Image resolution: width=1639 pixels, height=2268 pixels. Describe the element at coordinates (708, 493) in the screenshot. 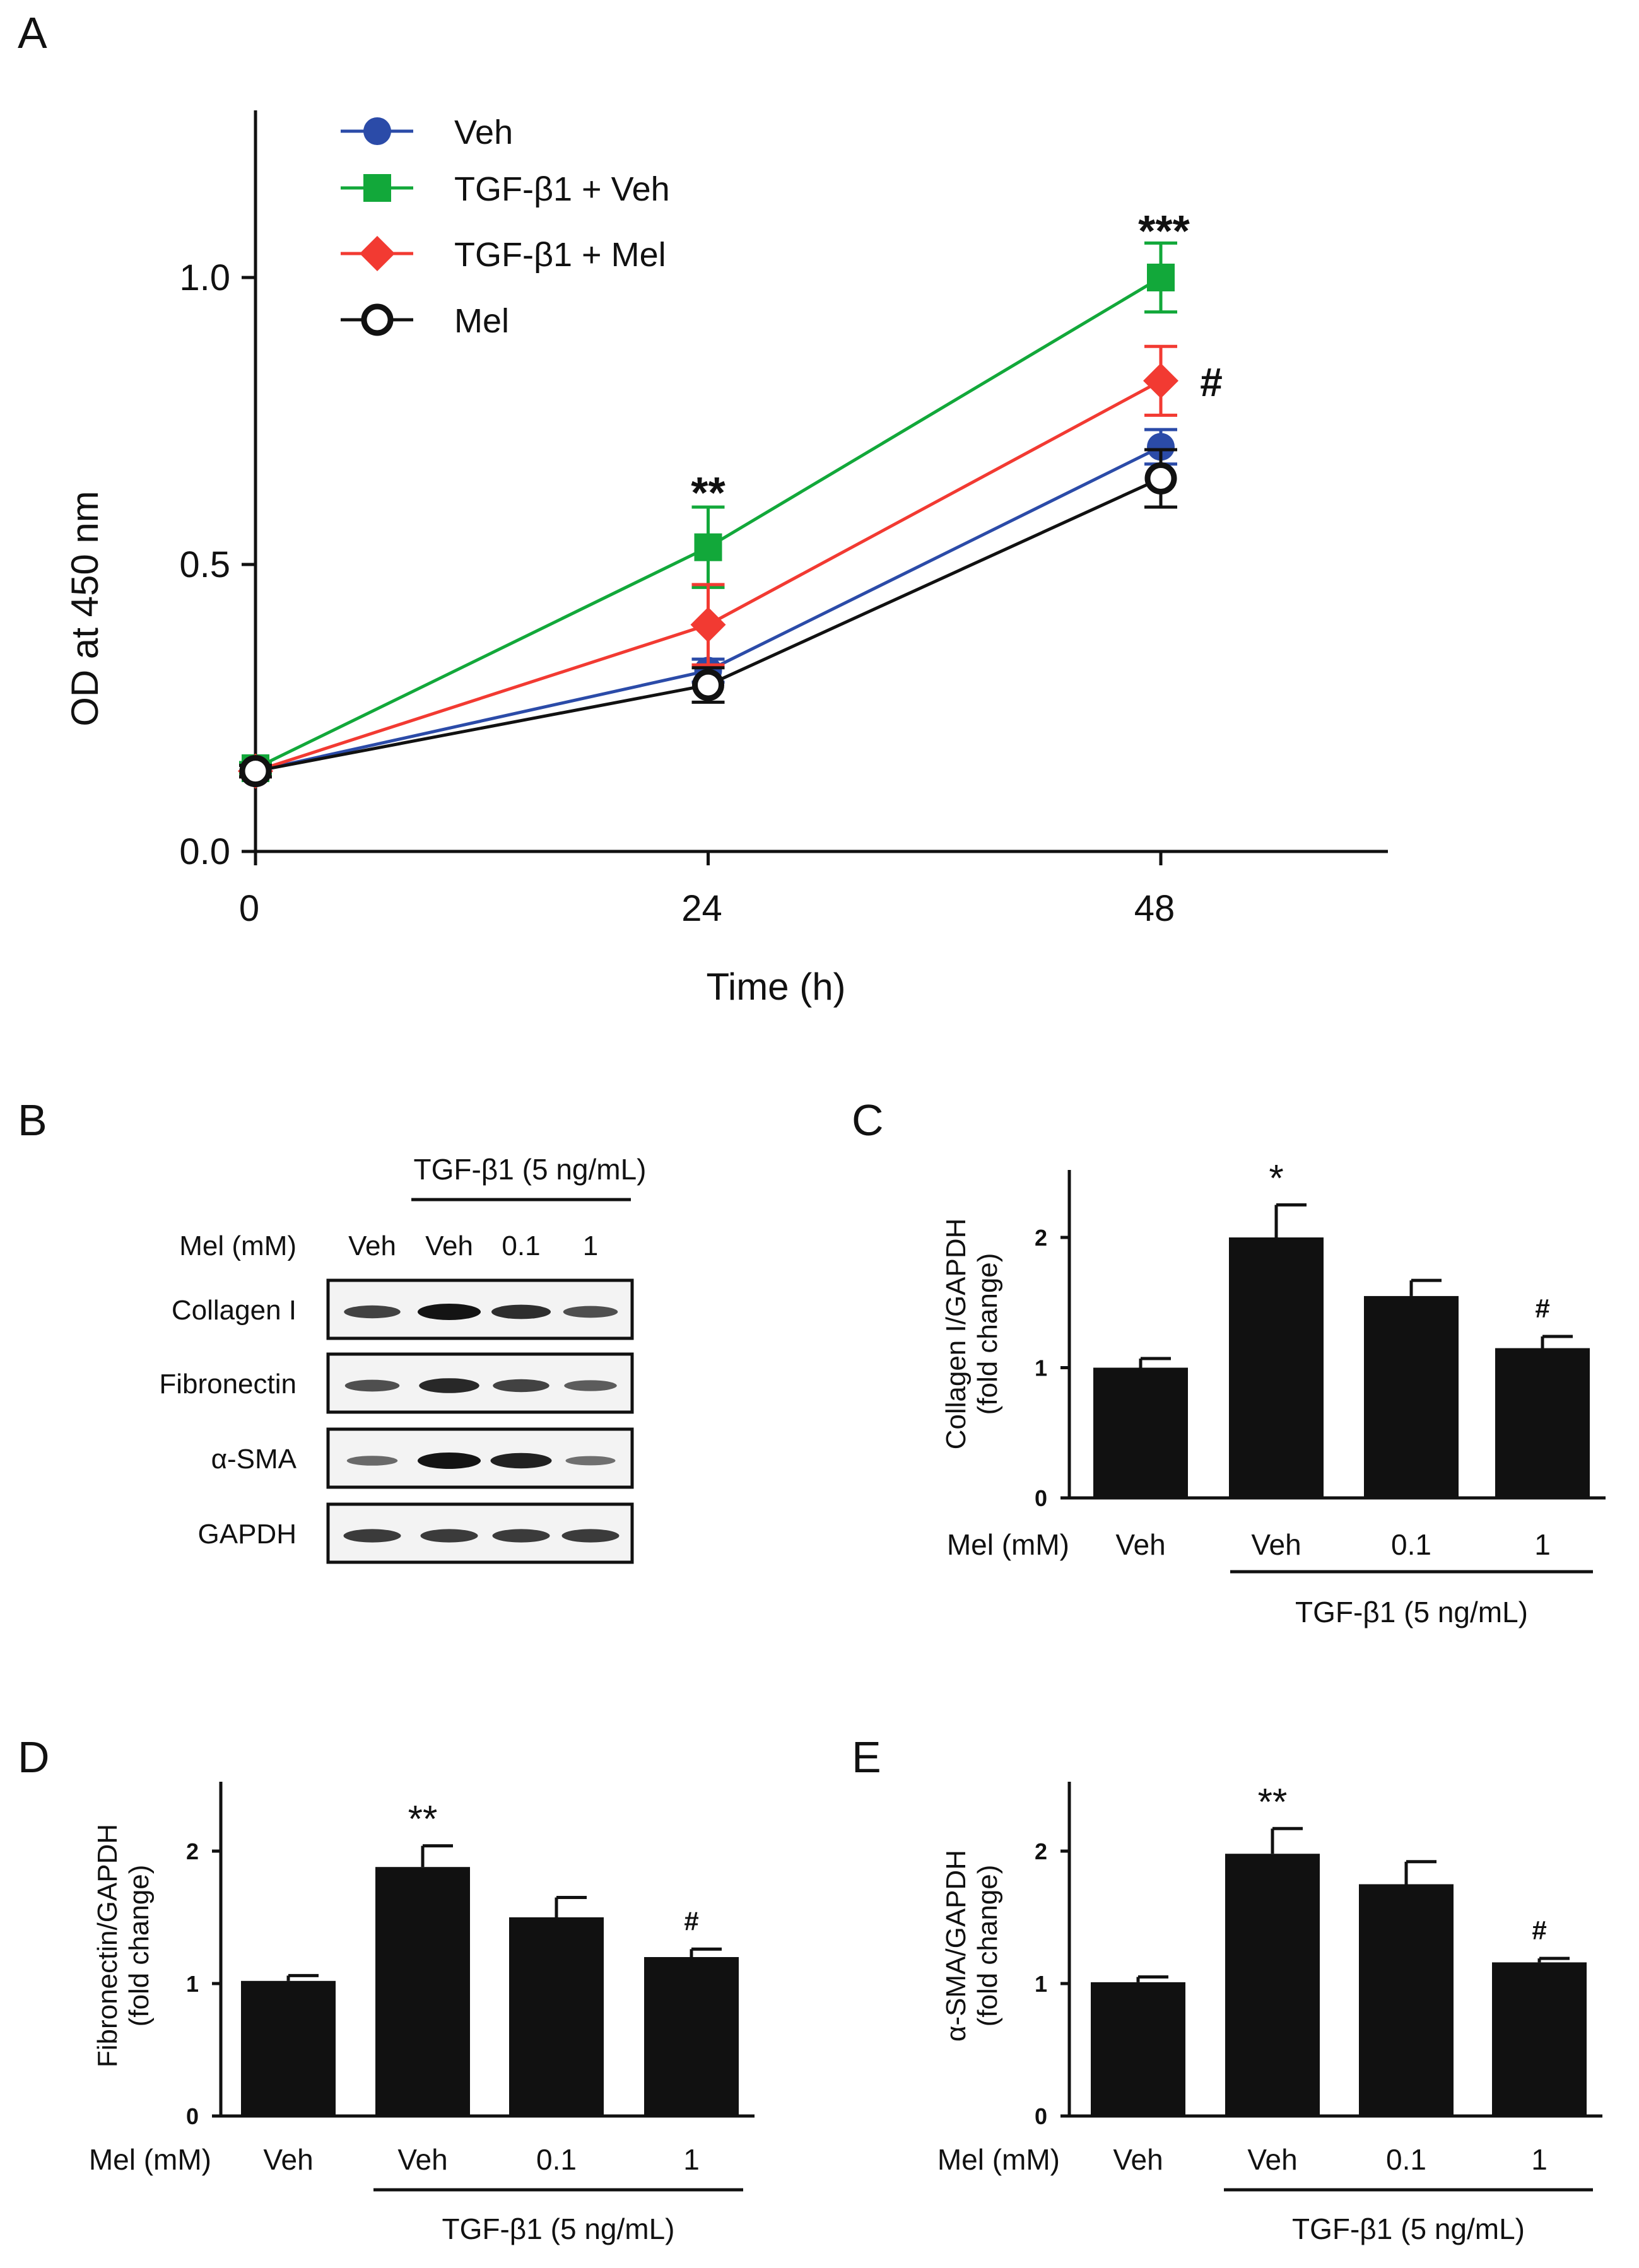

I see `annotation-24h: **` at that location.